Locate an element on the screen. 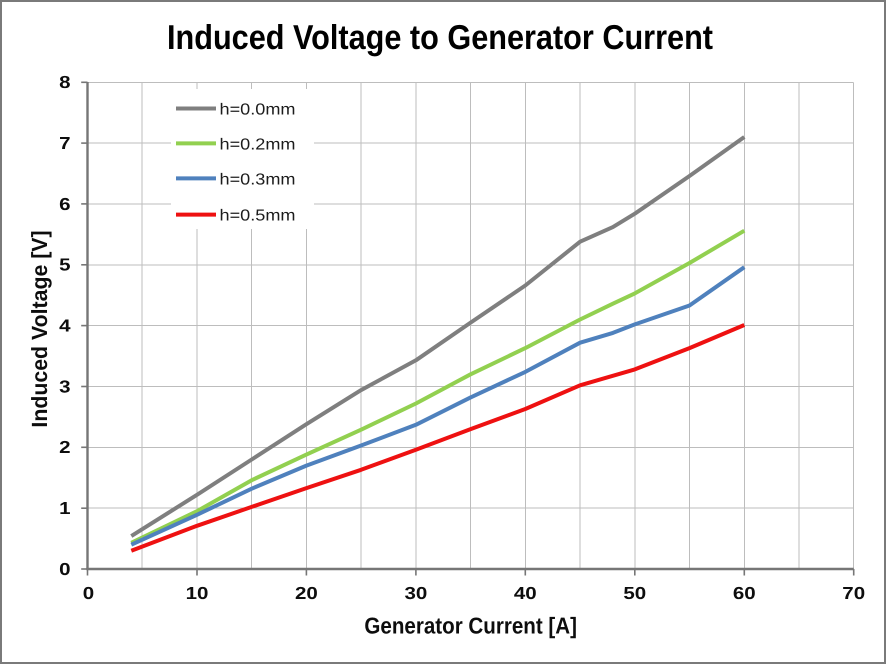 The height and width of the screenshot is (664, 886). svg-text: 50 is located at coordinates (634, 593).